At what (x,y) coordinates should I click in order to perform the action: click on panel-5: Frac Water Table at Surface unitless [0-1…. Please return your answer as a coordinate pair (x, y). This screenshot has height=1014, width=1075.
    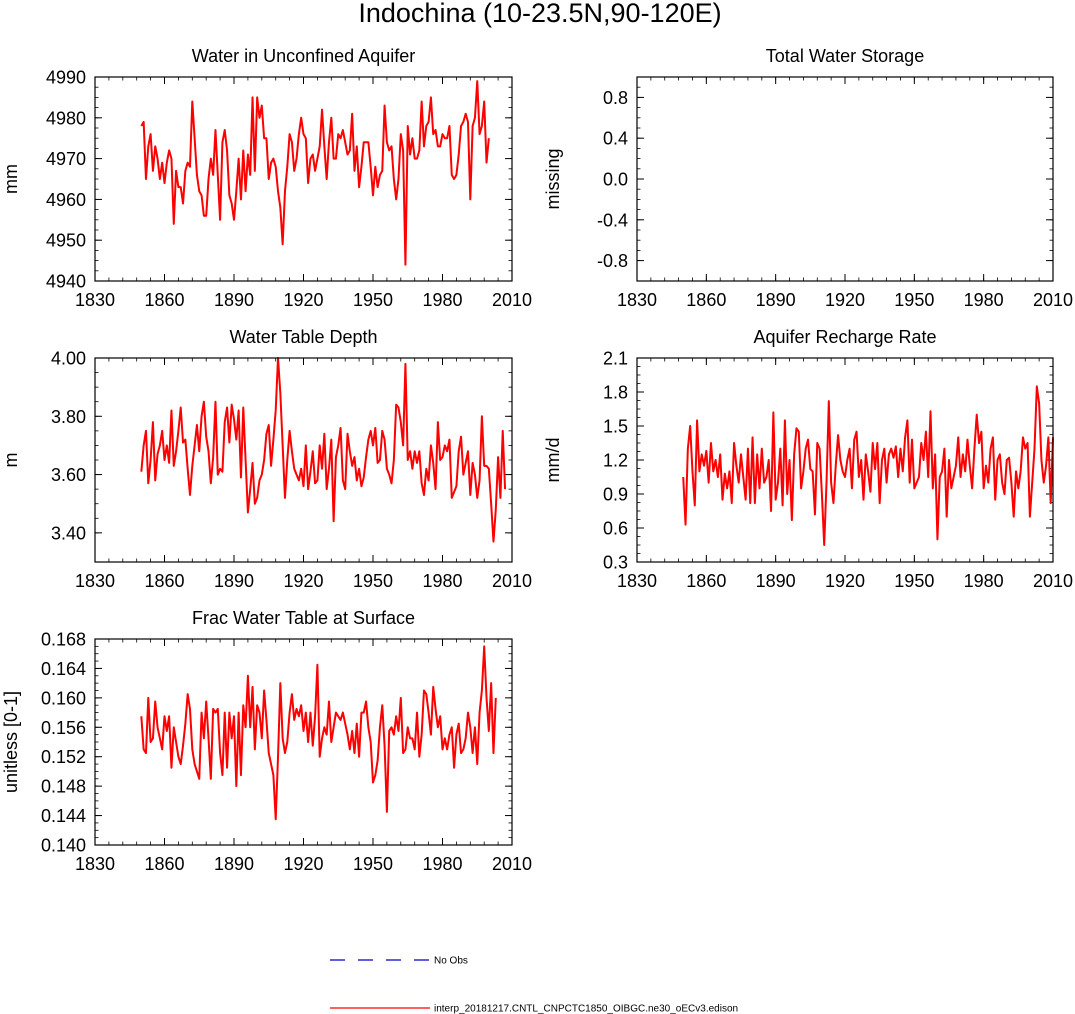
    Looking at the image, I should click on (266, 741).